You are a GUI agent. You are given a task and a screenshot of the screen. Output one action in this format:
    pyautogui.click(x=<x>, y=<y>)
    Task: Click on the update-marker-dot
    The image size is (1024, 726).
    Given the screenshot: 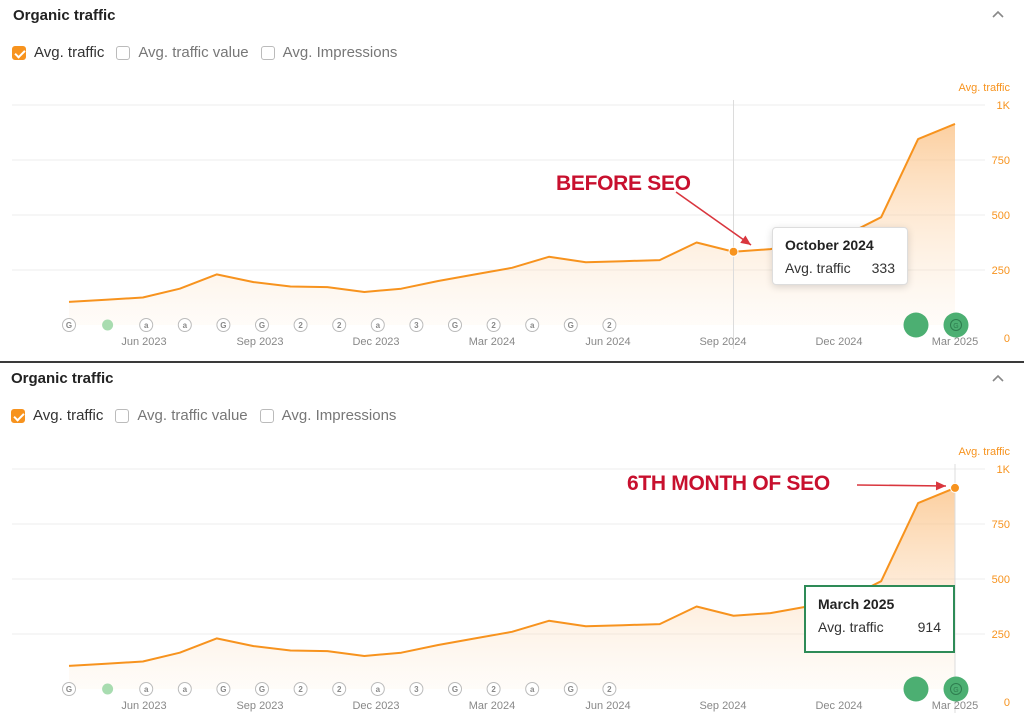 What is the action you would take?
    pyautogui.click(x=108, y=325)
    